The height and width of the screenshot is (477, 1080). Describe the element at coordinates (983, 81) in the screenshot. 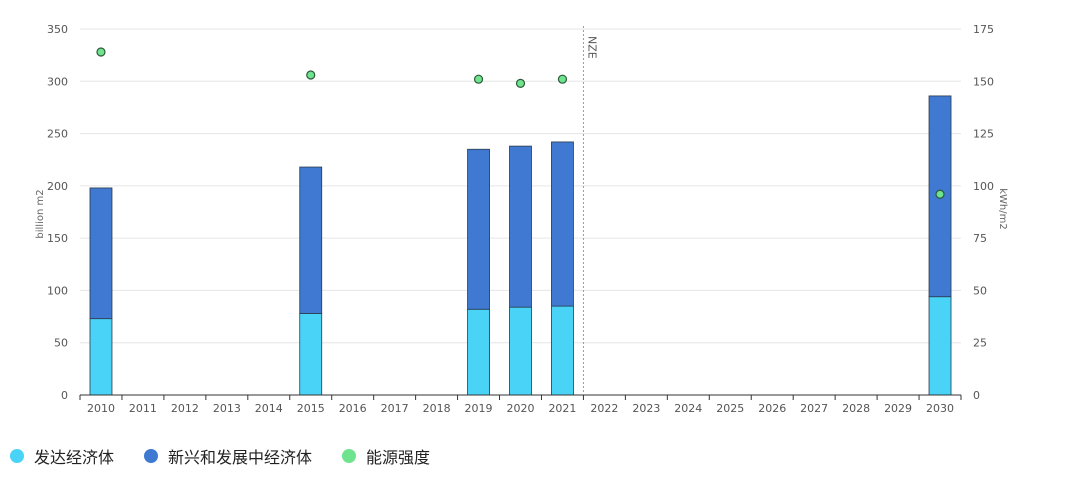

I see `y2-tick-label: 150` at that location.